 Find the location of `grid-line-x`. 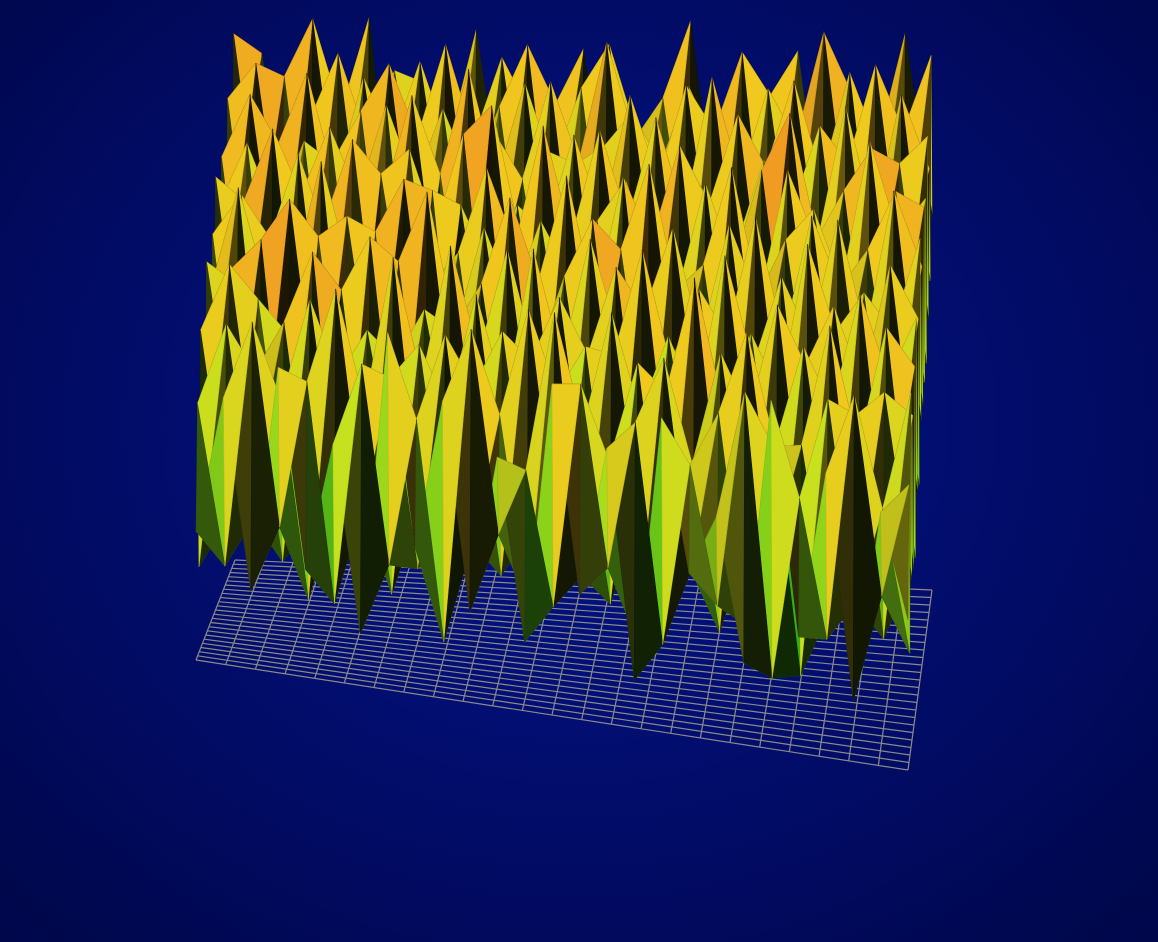

grid-line-x is located at coordinates (920, 680).